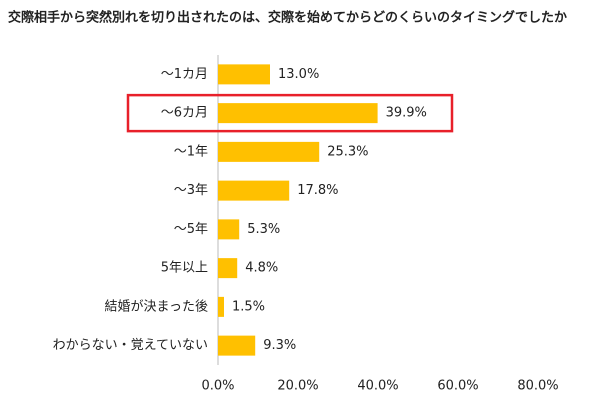 The image size is (600, 400). Describe the element at coordinates (298, 74) in the screenshot. I see `data-label: 13.0%` at that location.